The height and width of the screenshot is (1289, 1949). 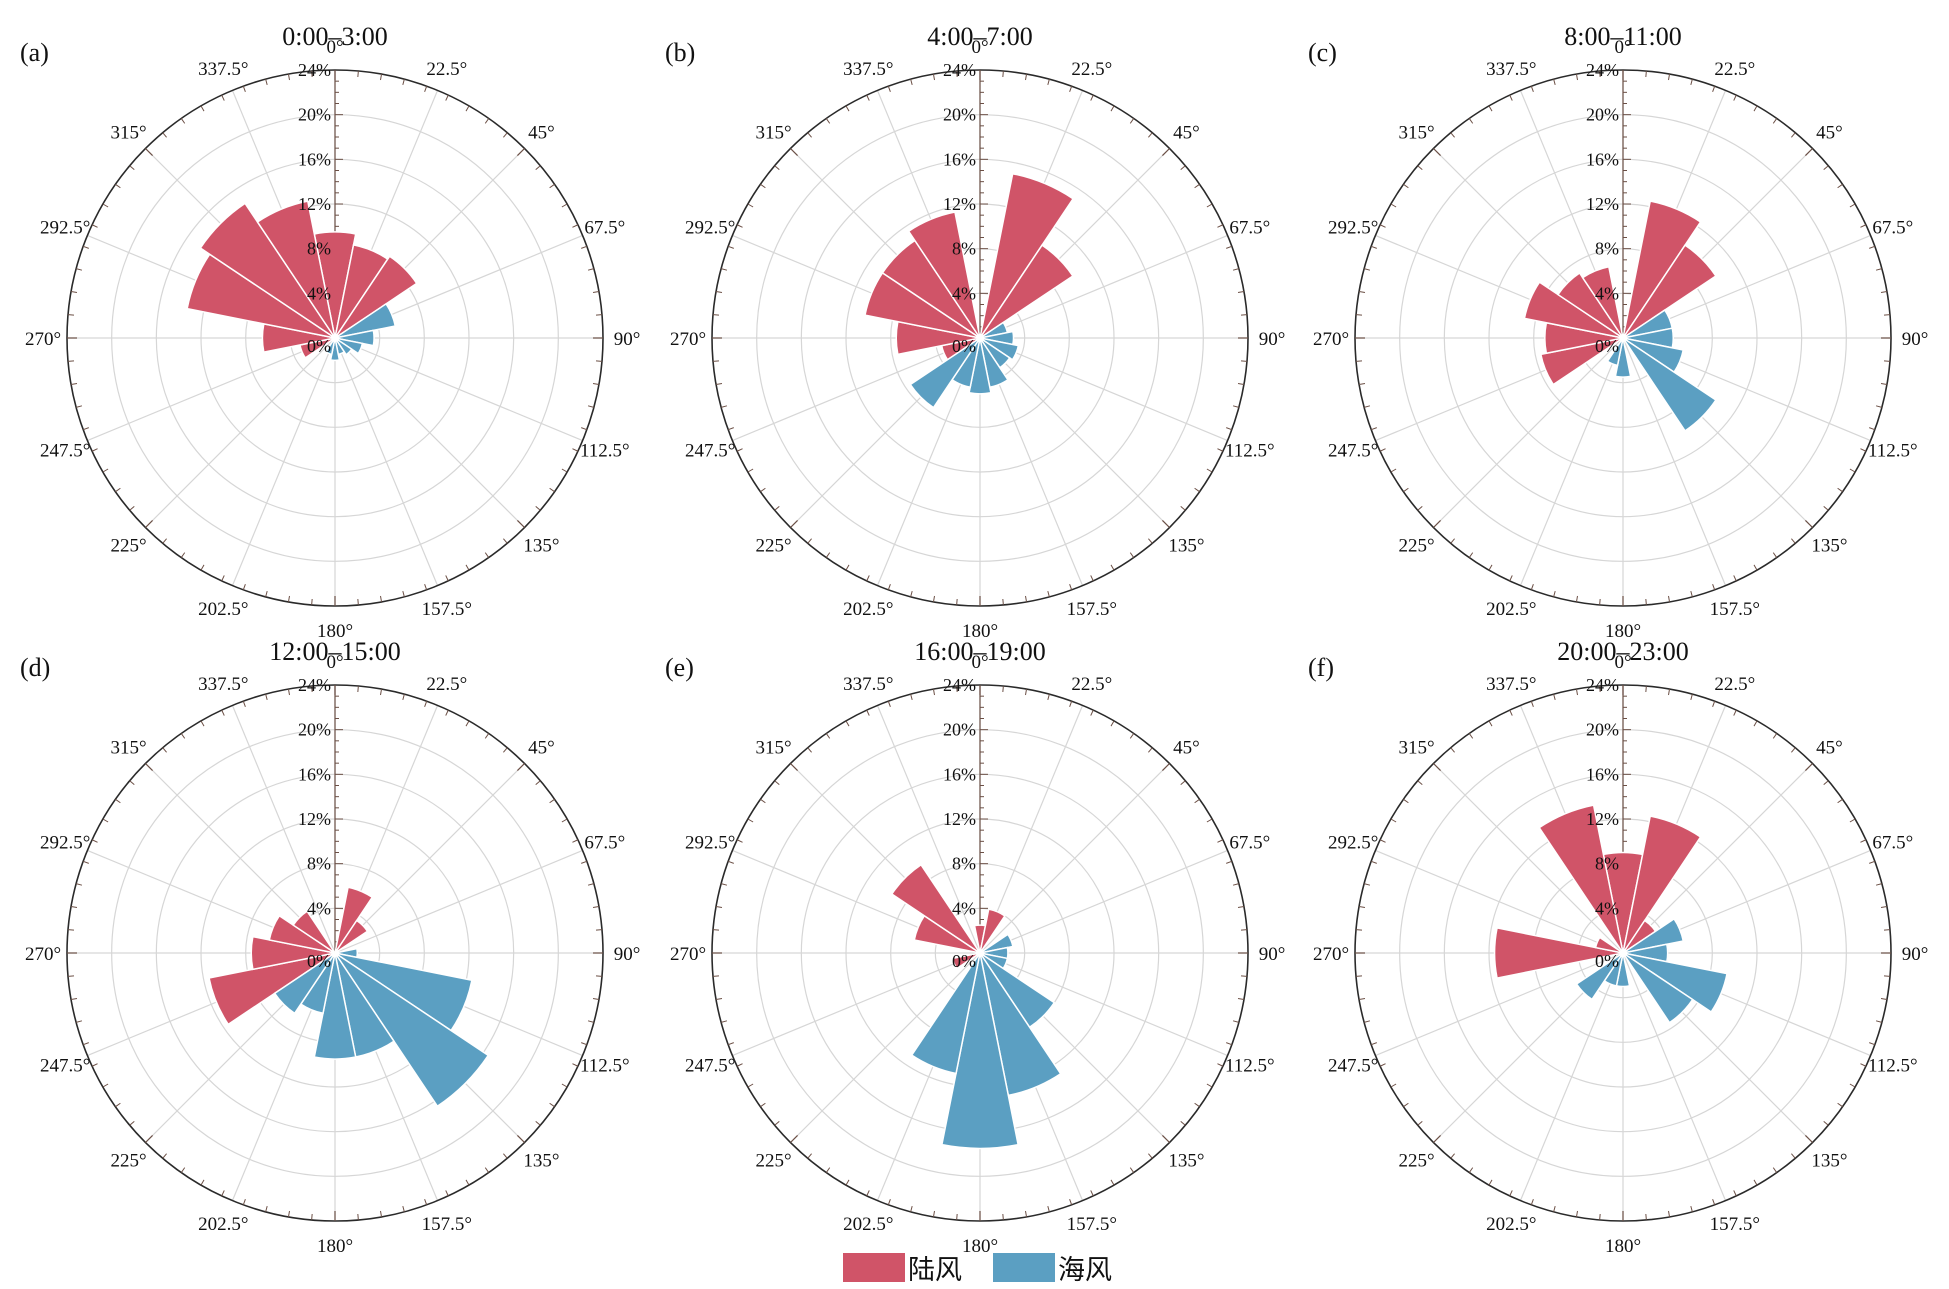 What do you see at coordinates (334, 651) in the screenshot?
I see `panel-title: 12:00–15:00` at bounding box center [334, 651].